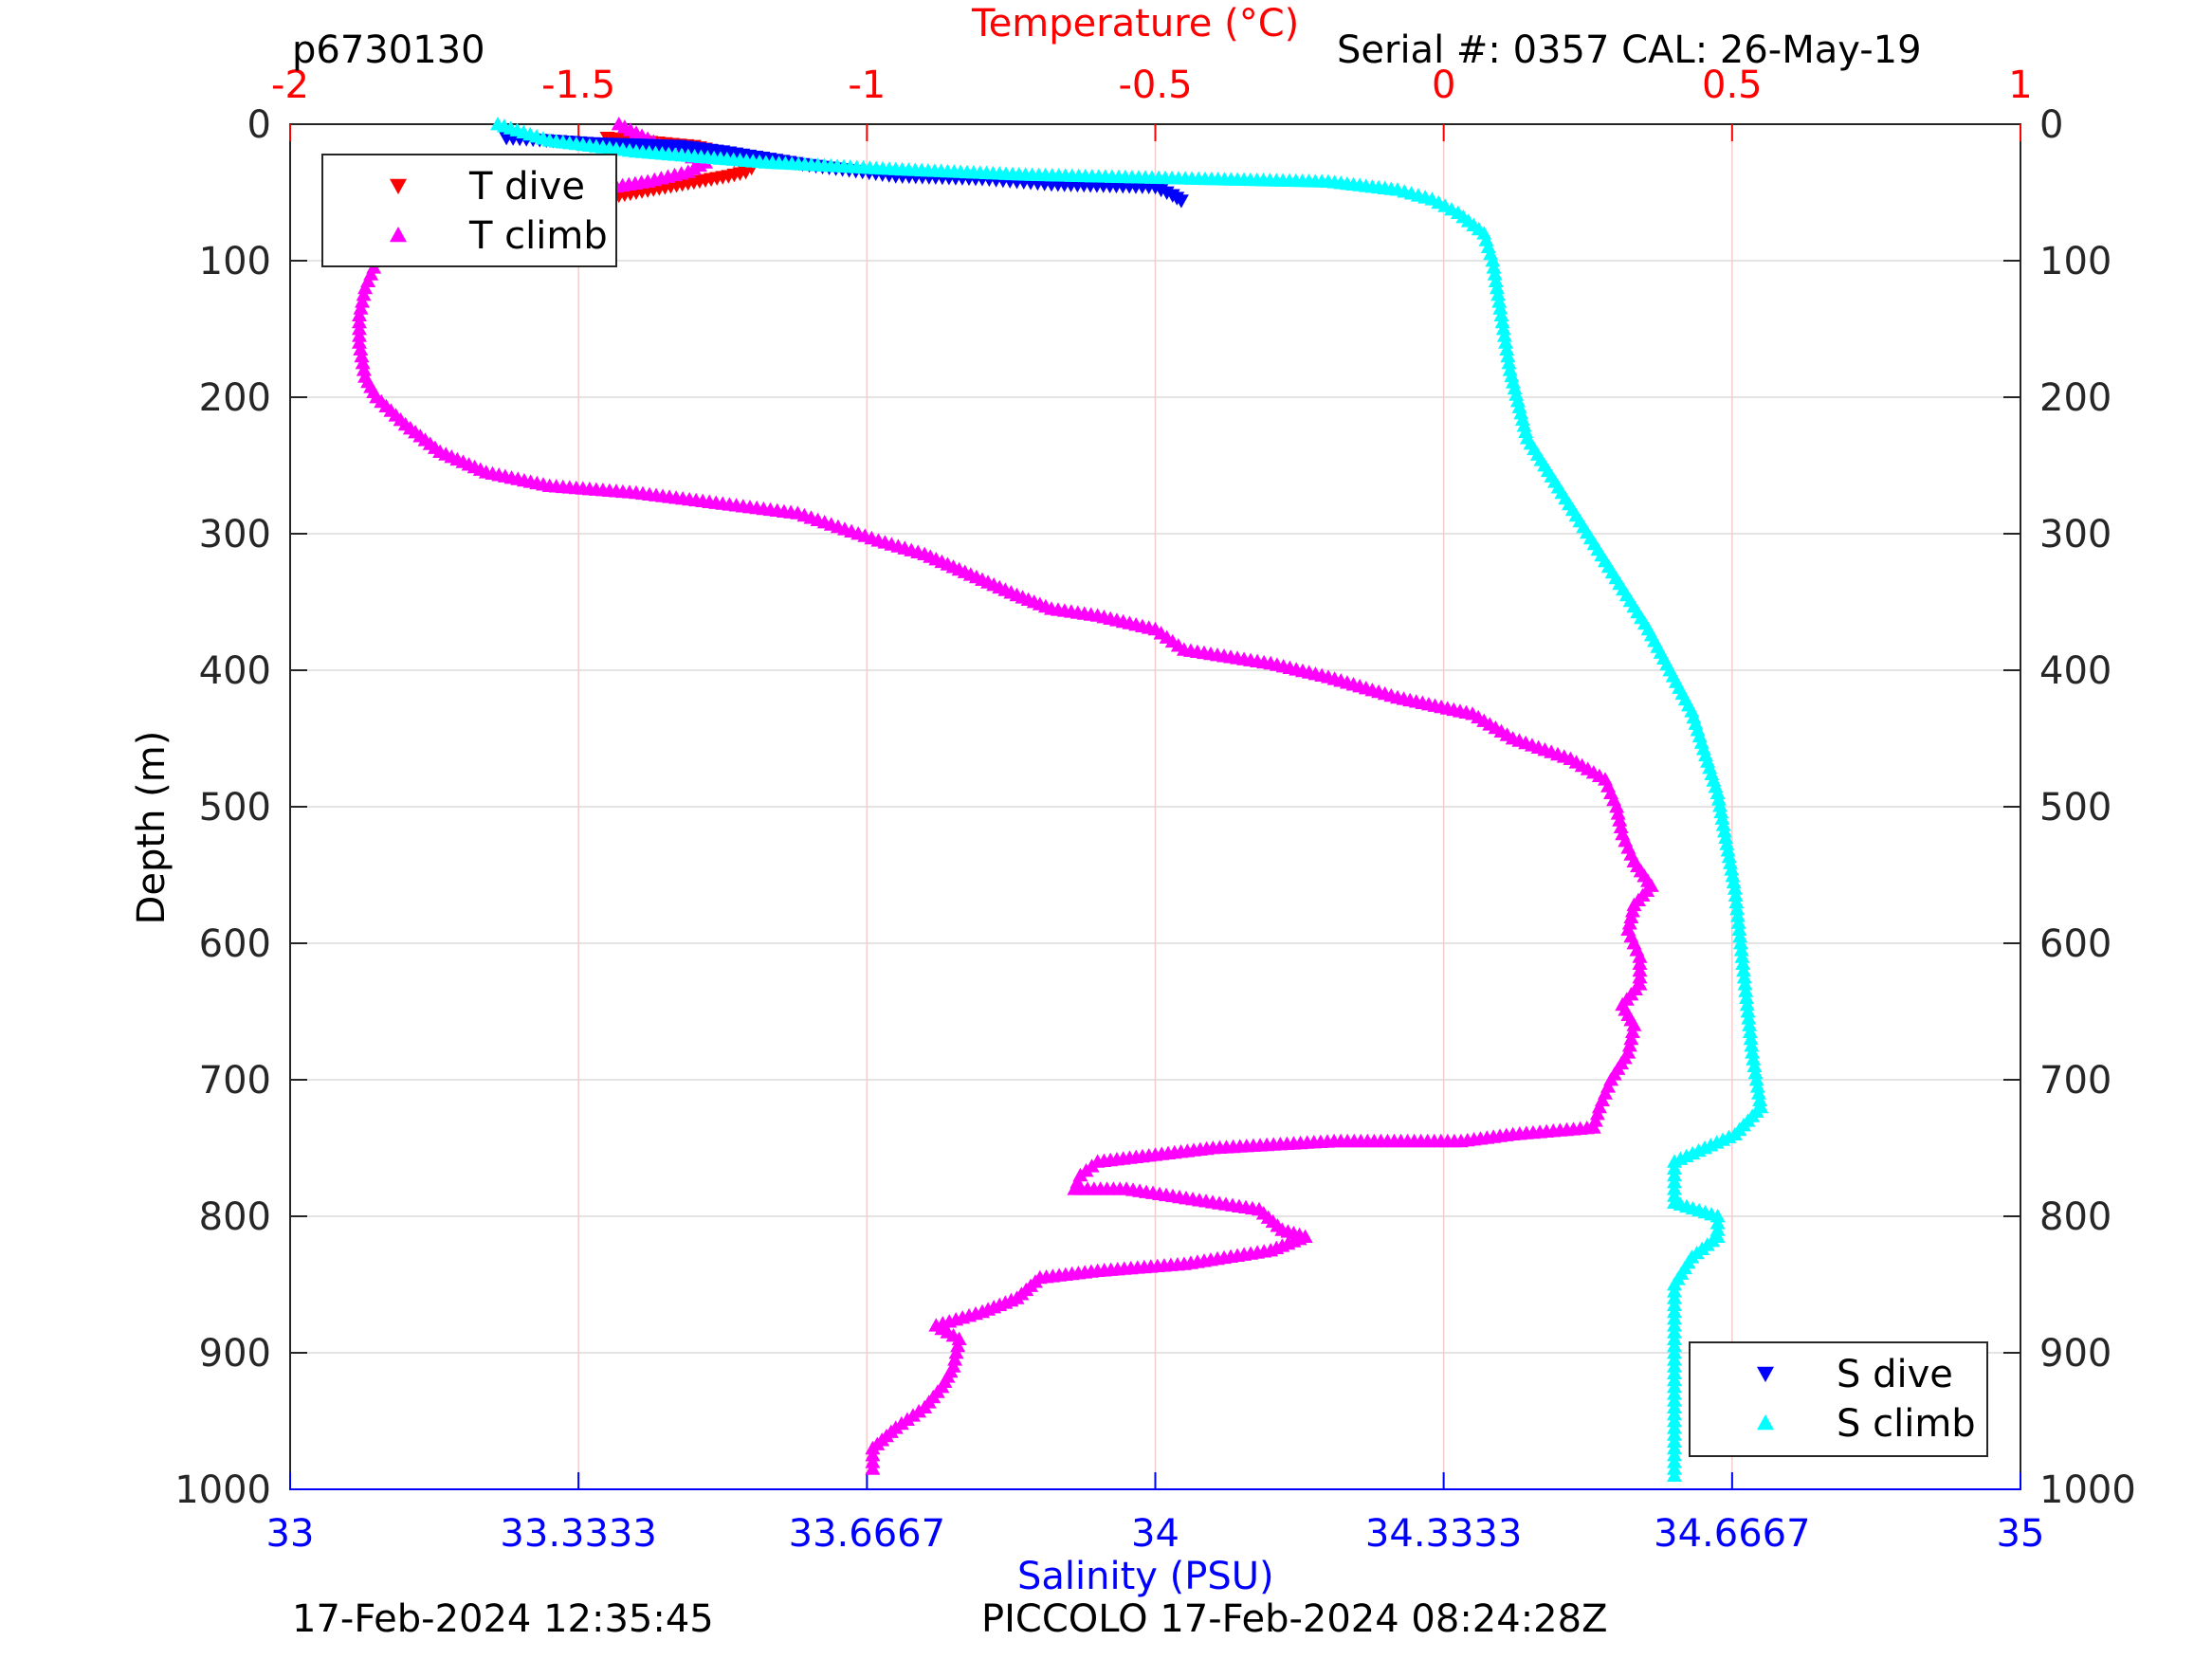 The height and width of the screenshot is (1659, 2212). What do you see at coordinates (2075, 1354) in the screenshot?
I see `depth-tick-label-right: 900` at bounding box center [2075, 1354].